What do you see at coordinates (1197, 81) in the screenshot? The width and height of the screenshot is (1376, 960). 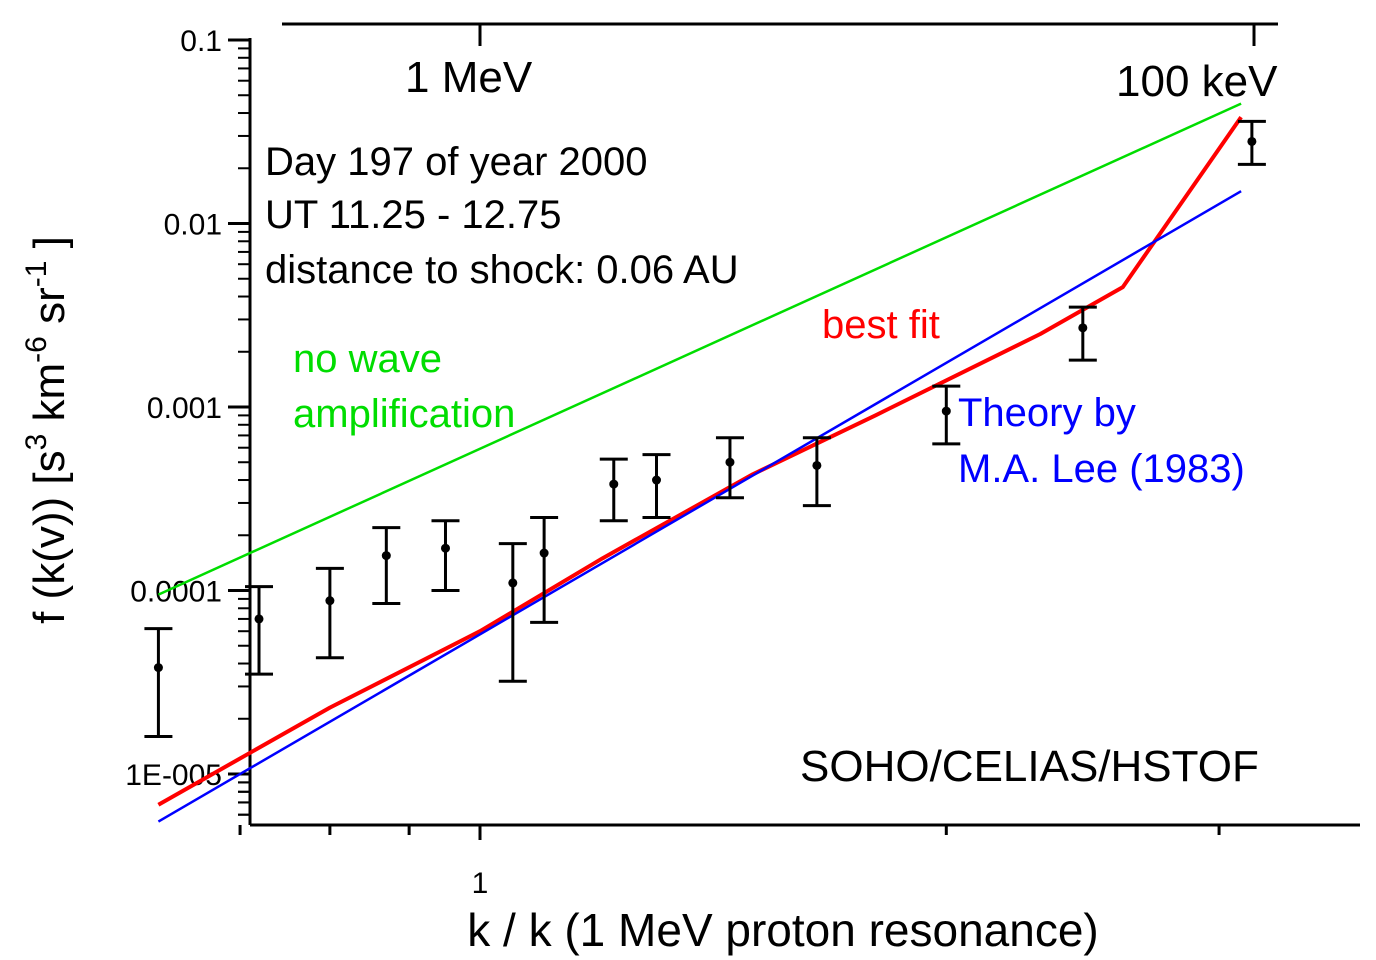 I see `top-label-100kev: 100 keV` at bounding box center [1197, 81].